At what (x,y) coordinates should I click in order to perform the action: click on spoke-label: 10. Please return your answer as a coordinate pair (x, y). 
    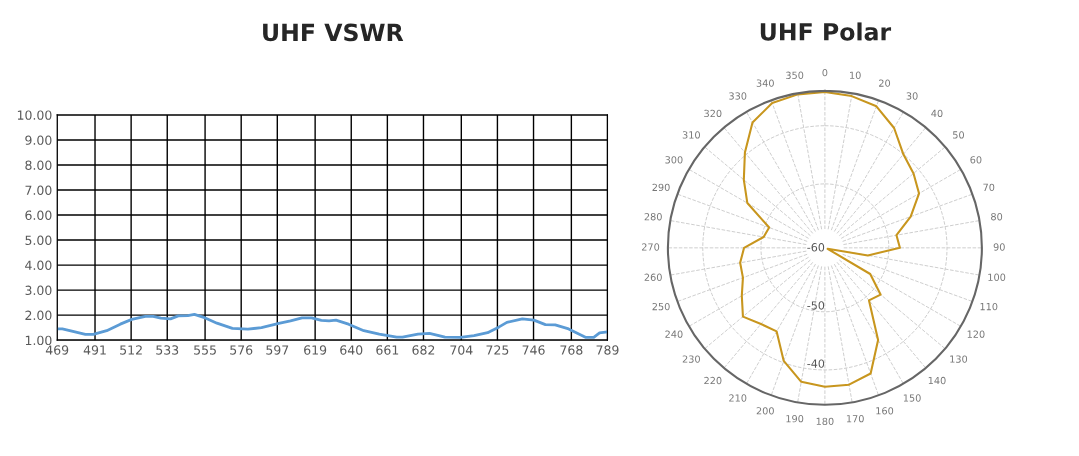
    Looking at the image, I should click on (855, 75).